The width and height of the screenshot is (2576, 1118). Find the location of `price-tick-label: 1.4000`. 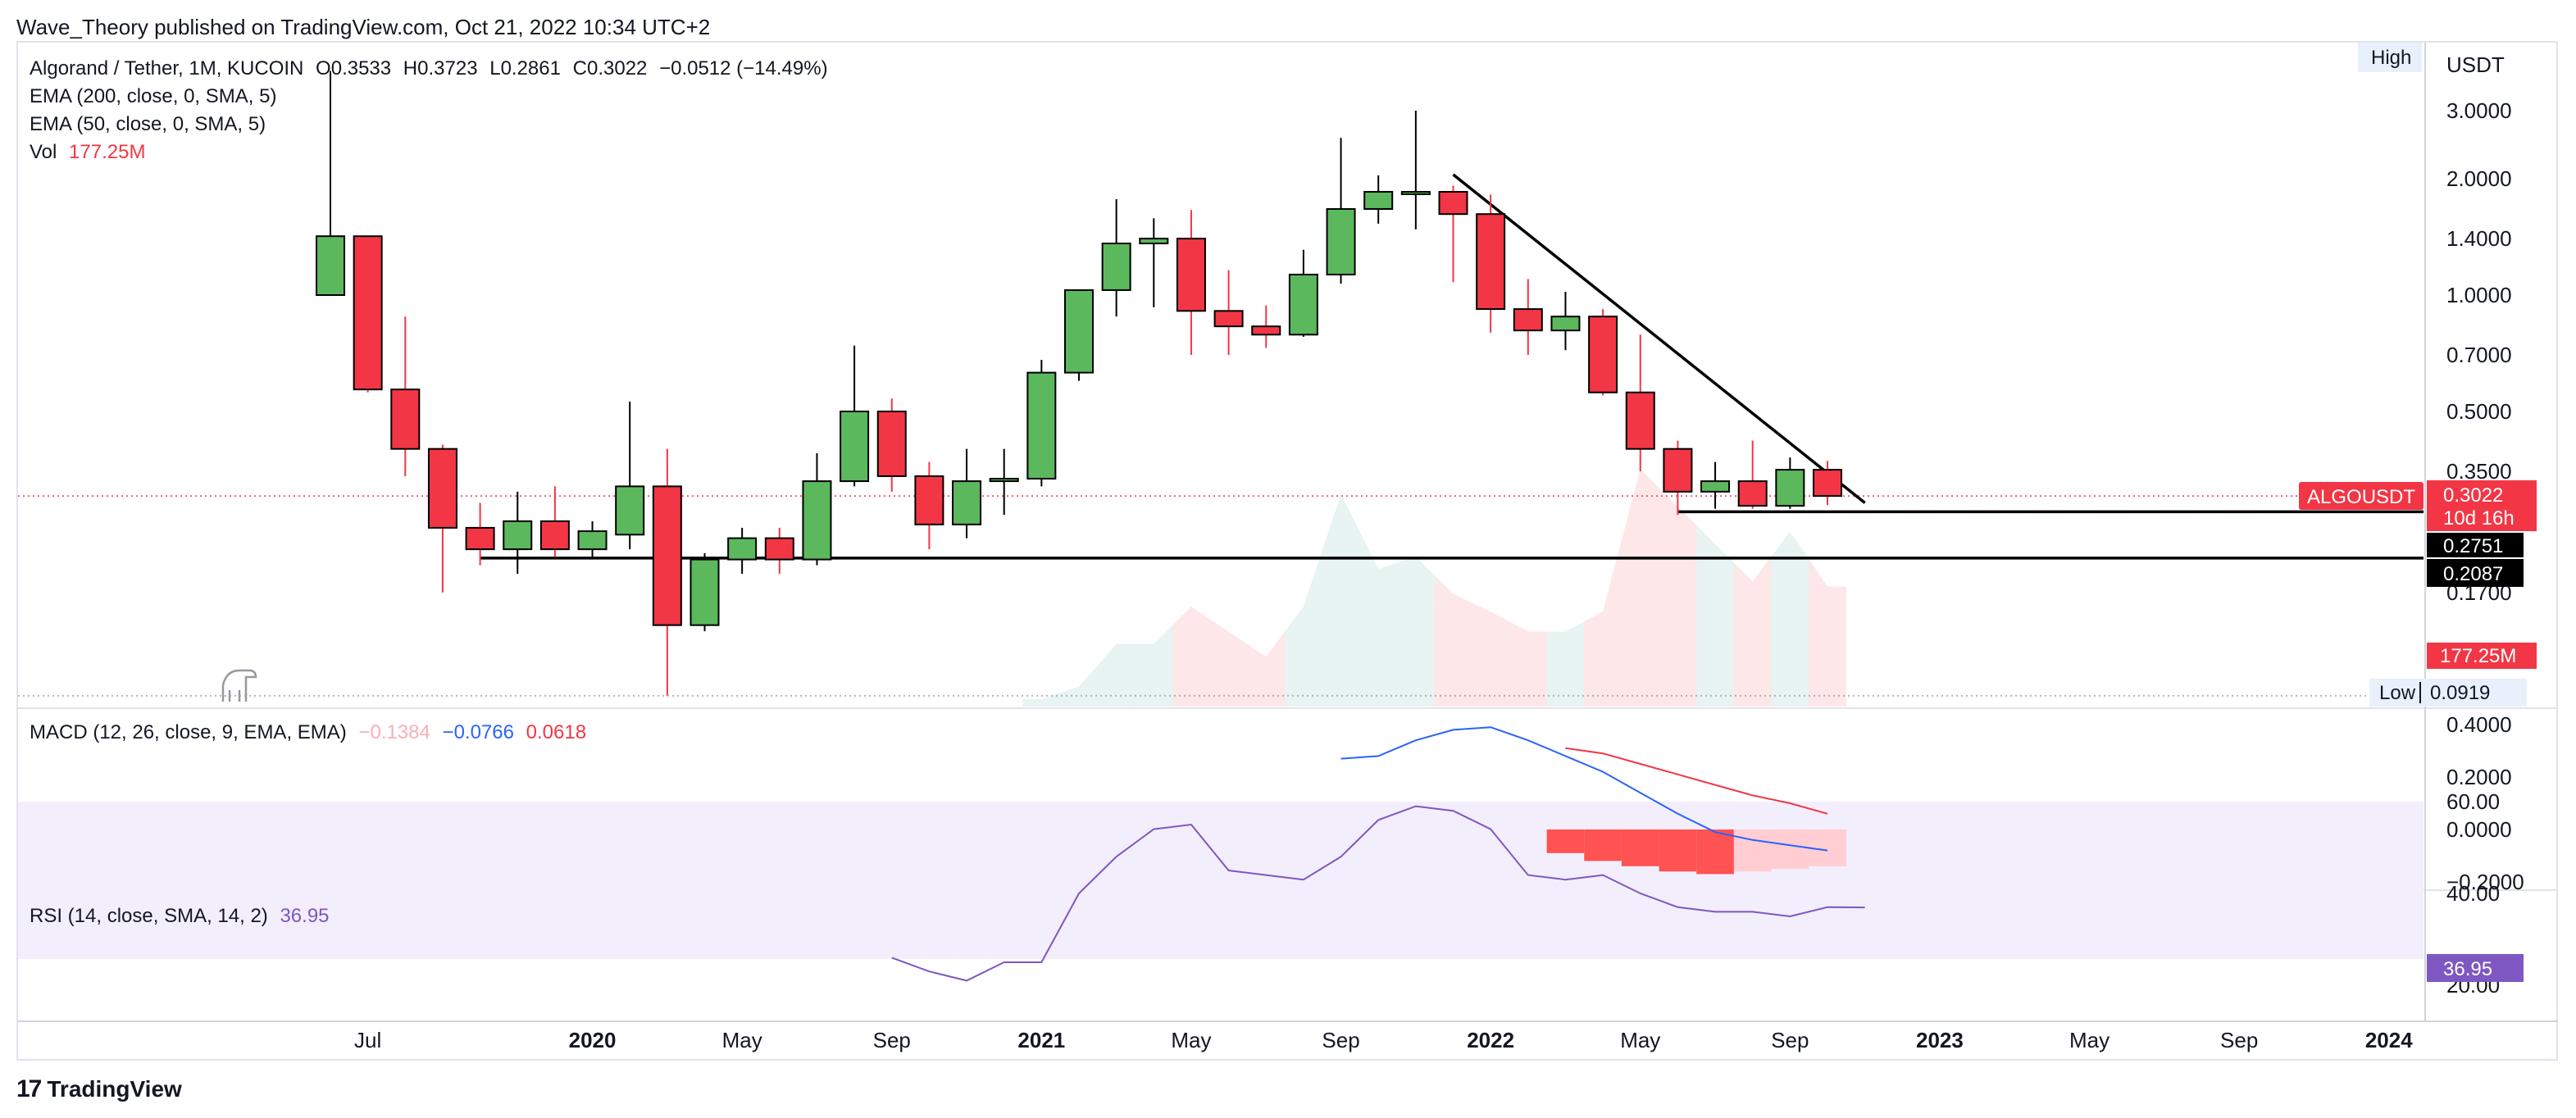

price-tick-label: 1.4000 is located at coordinates (2479, 239).